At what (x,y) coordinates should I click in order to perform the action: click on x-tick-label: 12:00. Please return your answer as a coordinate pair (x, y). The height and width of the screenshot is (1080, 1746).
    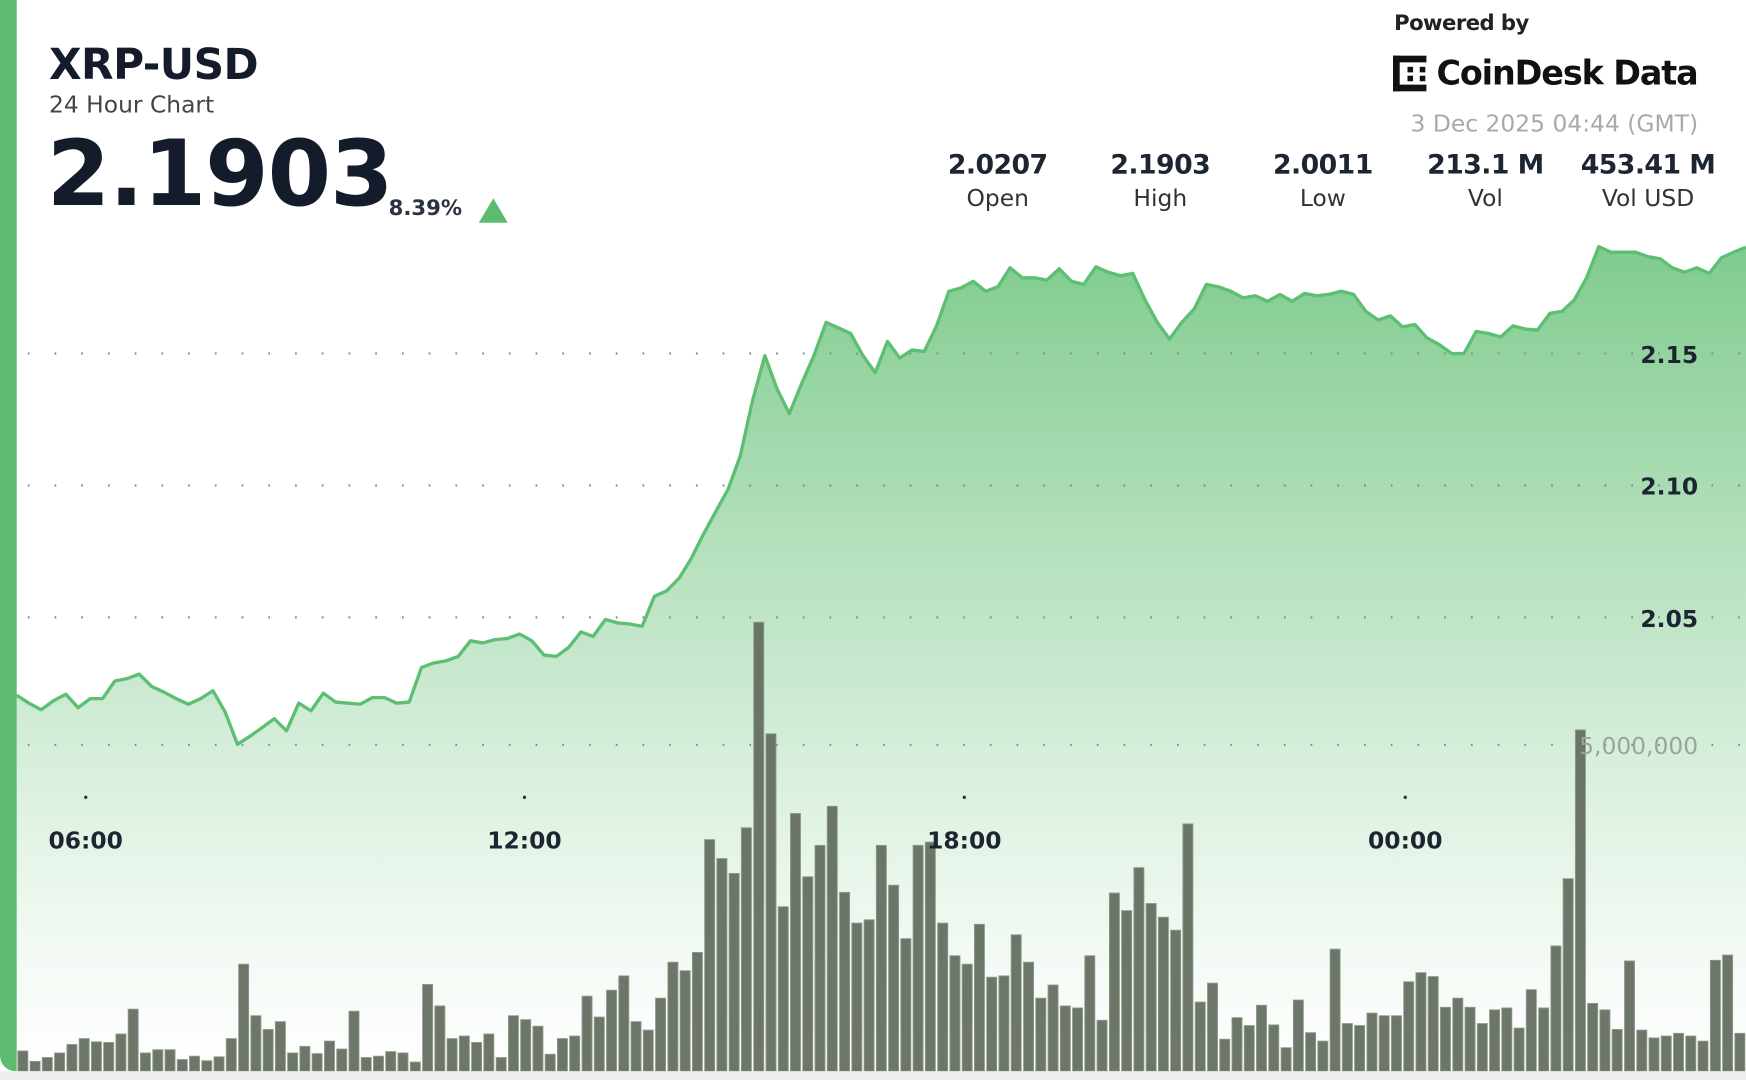
    Looking at the image, I should click on (524, 841).